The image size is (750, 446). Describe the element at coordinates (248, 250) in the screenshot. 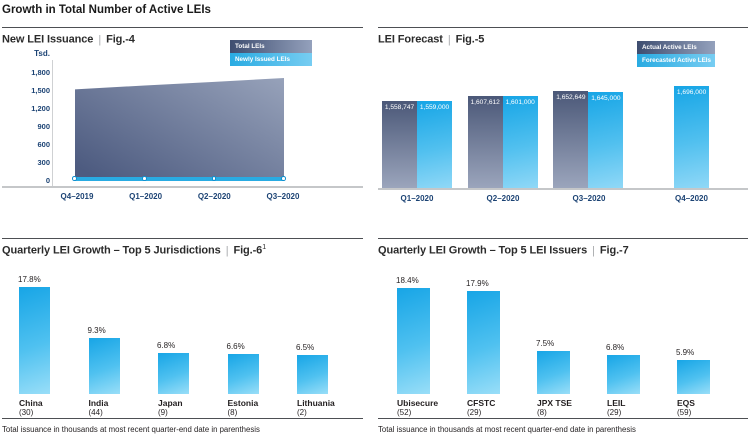

I see `fig6-fig-label: Fig.-6` at that location.